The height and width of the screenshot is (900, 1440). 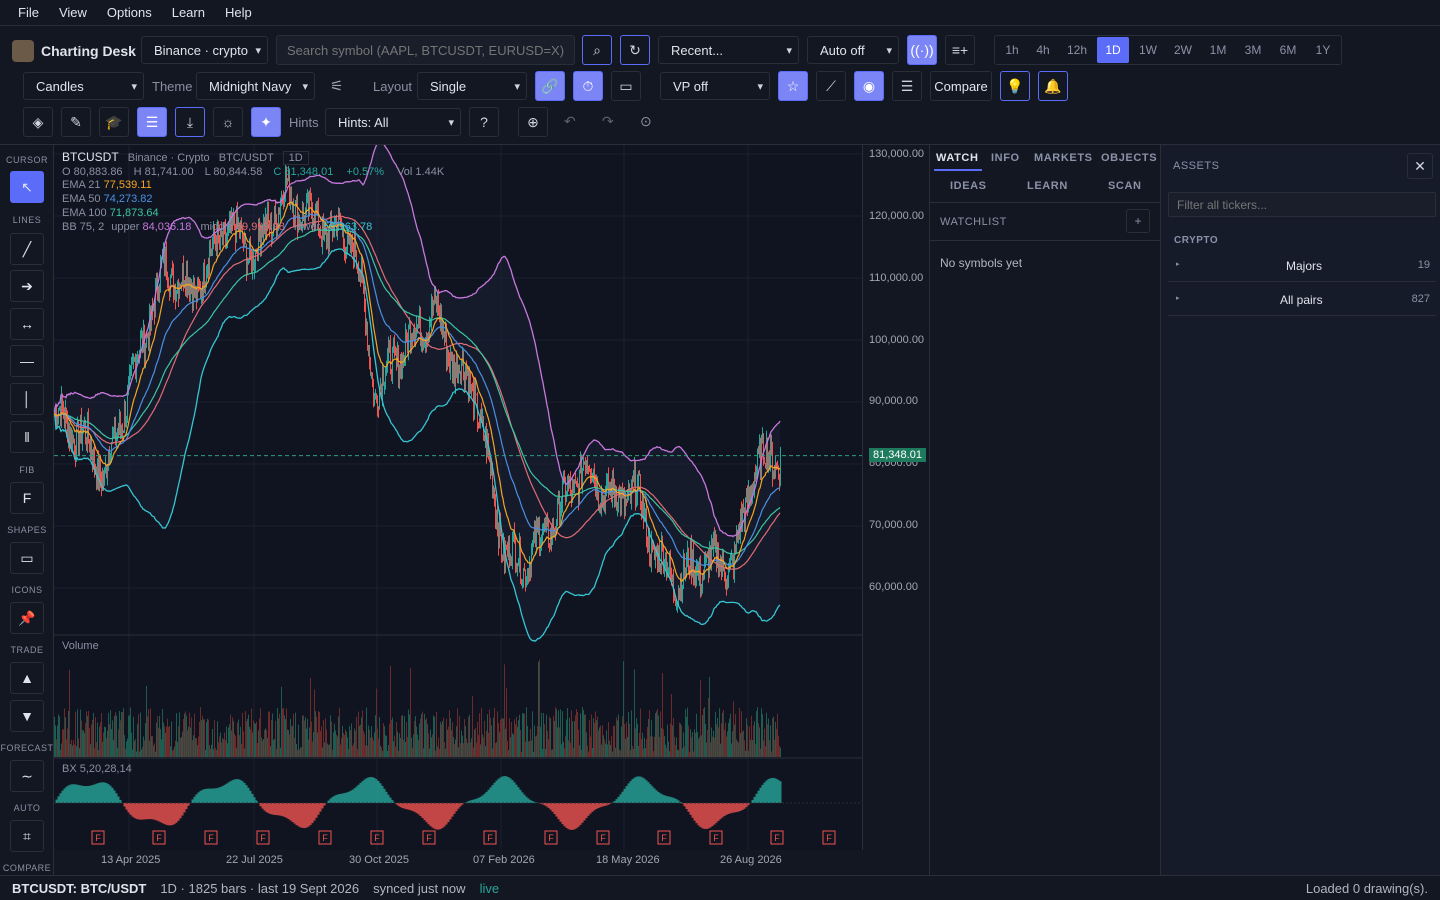 What do you see at coordinates (188, 12) in the screenshot?
I see `menu-learn: Learn` at bounding box center [188, 12].